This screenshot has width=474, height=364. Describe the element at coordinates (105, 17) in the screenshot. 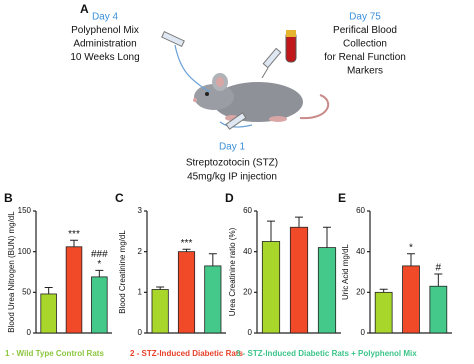

I see `day-label: Day 4` at that location.